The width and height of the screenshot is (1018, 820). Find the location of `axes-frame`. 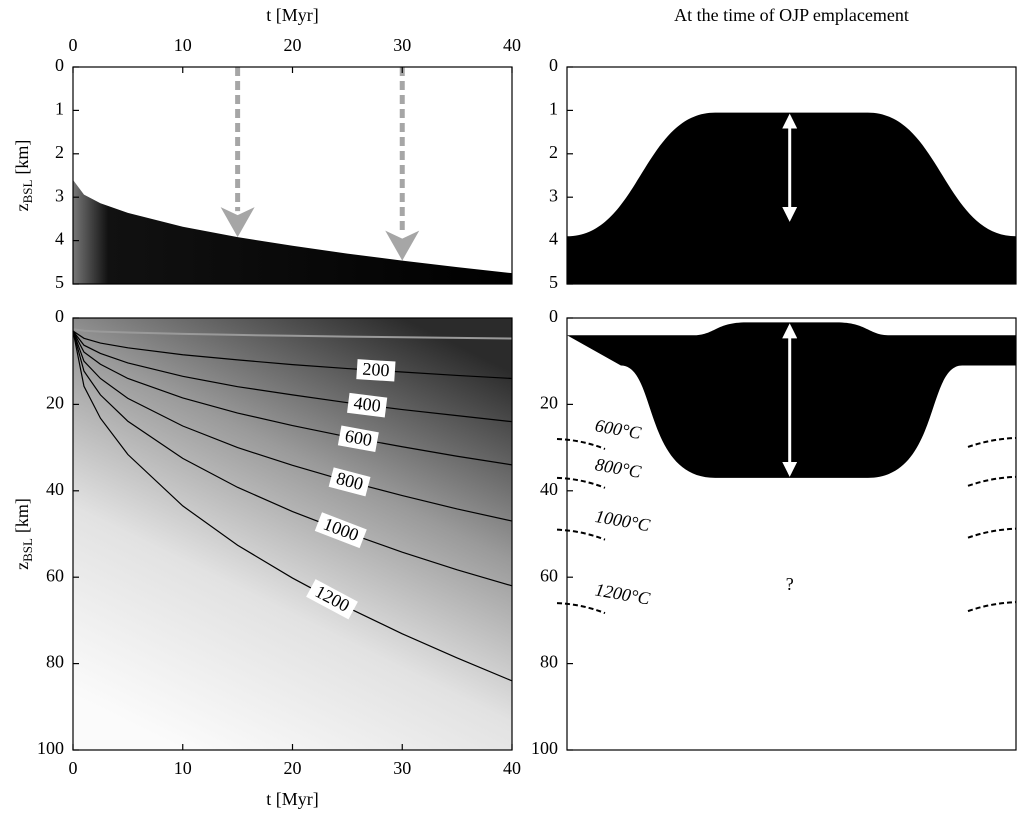

axes-frame is located at coordinates (791, 175).